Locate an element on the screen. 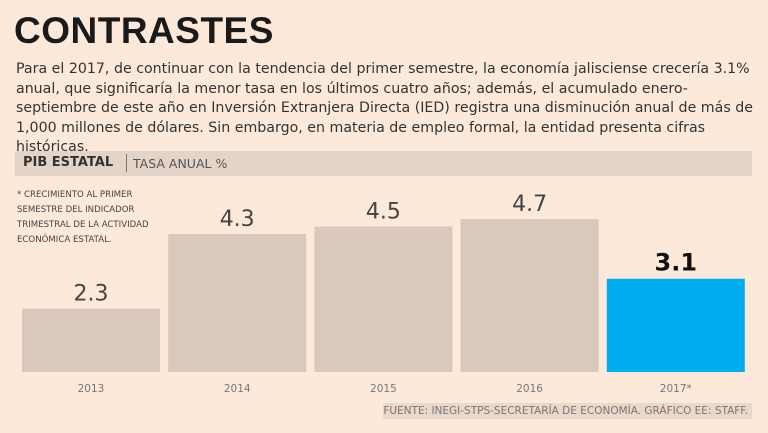  value-label: 4.7 is located at coordinates (529, 204).